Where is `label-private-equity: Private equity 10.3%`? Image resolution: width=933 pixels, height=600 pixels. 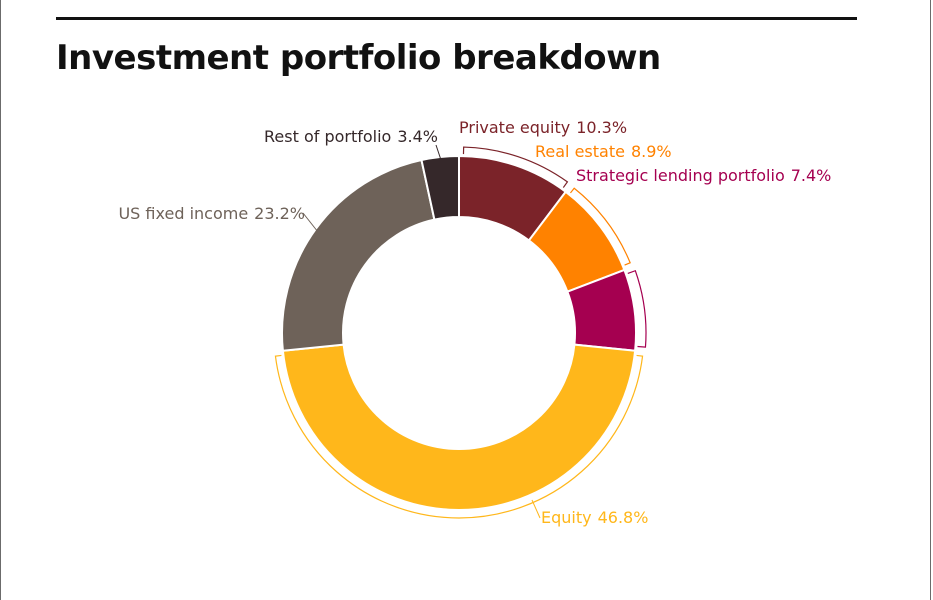 label-private-equity: Private equity 10.3% is located at coordinates (543, 127).